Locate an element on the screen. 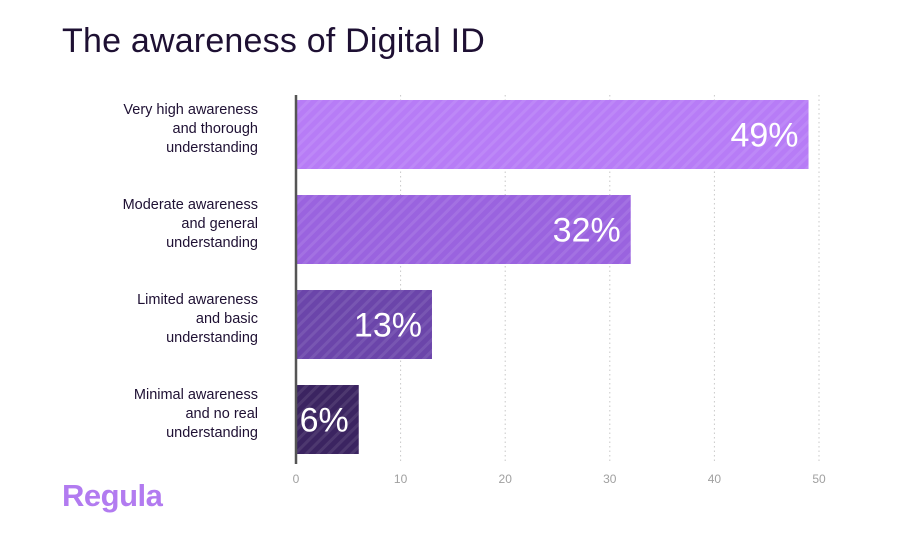 The width and height of the screenshot is (920, 533). x-tick-label: 40 is located at coordinates (715, 479).